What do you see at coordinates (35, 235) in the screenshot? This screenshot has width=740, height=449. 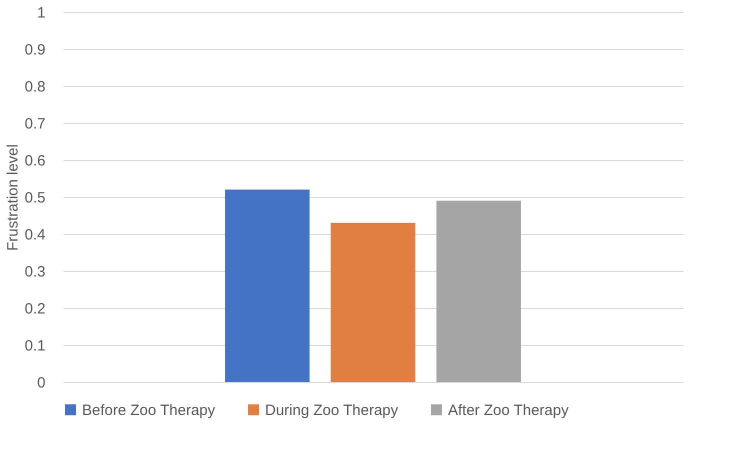 I see `y-tick-label: 0.4` at bounding box center [35, 235].